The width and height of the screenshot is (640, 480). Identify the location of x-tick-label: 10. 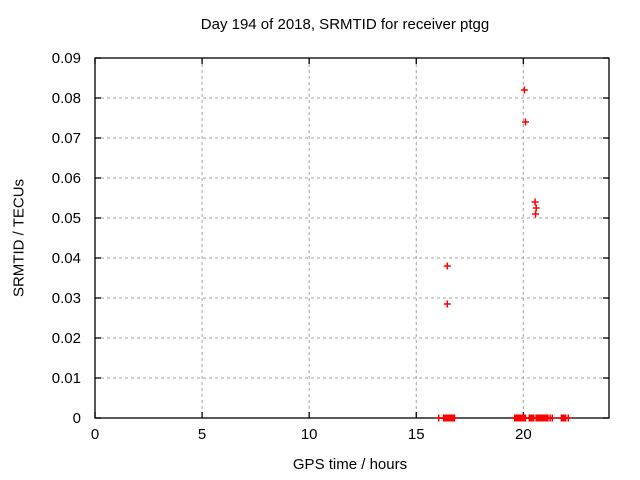
(309, 434).